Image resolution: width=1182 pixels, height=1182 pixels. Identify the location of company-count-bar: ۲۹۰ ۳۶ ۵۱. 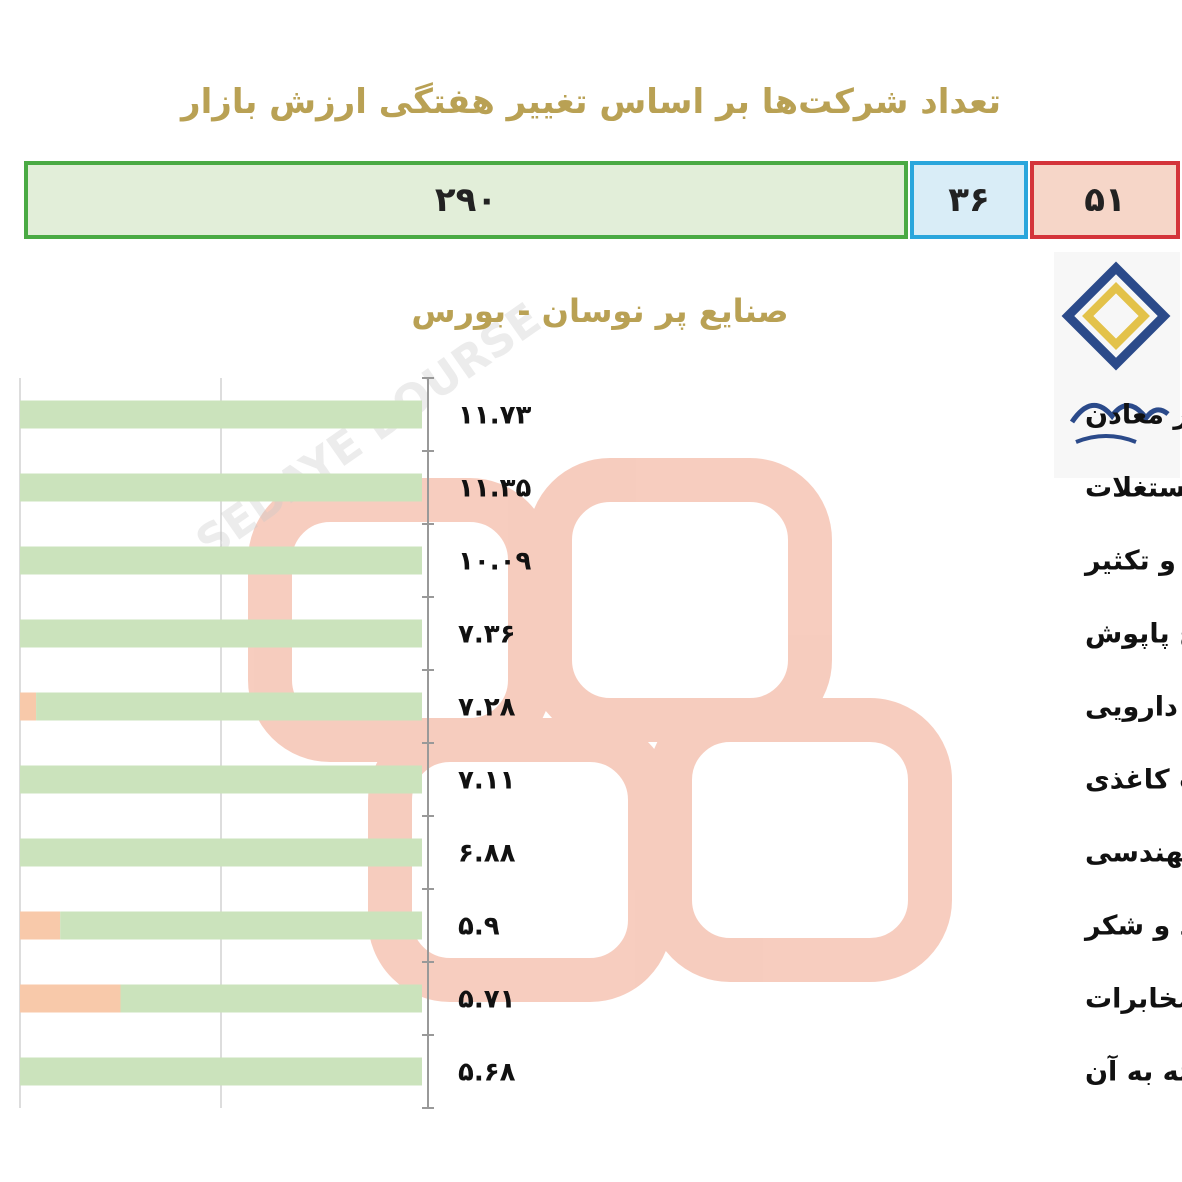
(602, 200).